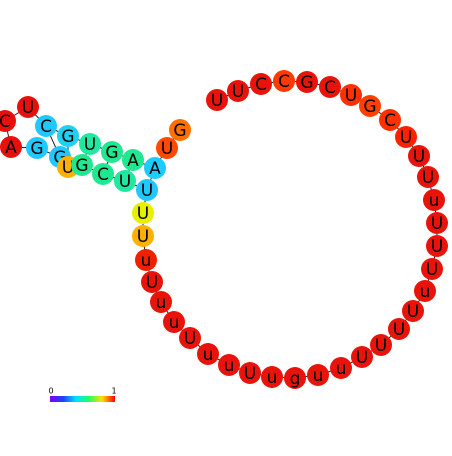  I want to click on nucleotide-label: g, so click(295, 379).